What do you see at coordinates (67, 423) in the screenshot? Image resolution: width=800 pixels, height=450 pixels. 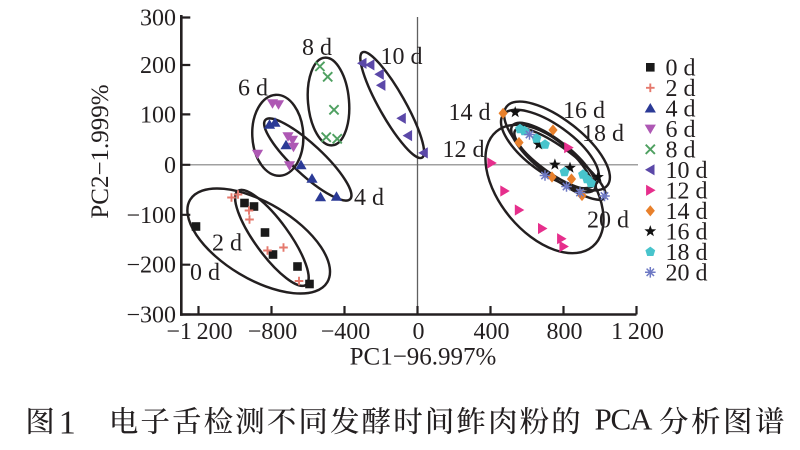 I see `svg-text: 1` at bounding box center [67, 423].